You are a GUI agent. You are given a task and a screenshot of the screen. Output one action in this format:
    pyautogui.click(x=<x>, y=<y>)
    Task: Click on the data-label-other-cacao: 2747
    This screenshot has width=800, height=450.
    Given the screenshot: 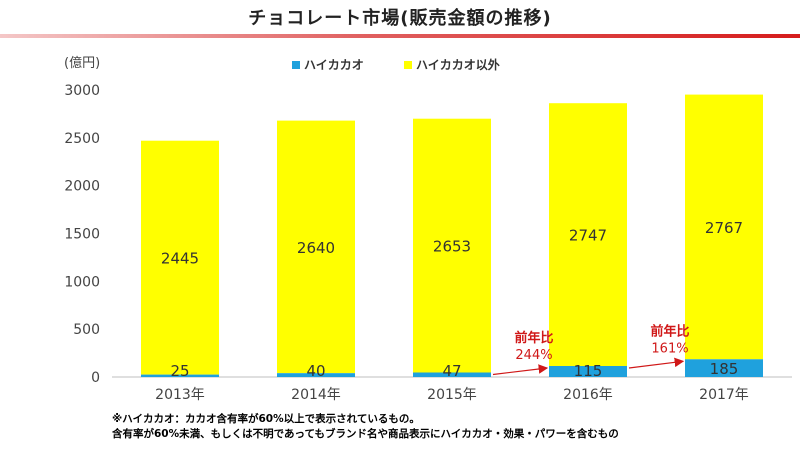 What is the action you would take?
    pyautogui.click(x=588, y=236)
    